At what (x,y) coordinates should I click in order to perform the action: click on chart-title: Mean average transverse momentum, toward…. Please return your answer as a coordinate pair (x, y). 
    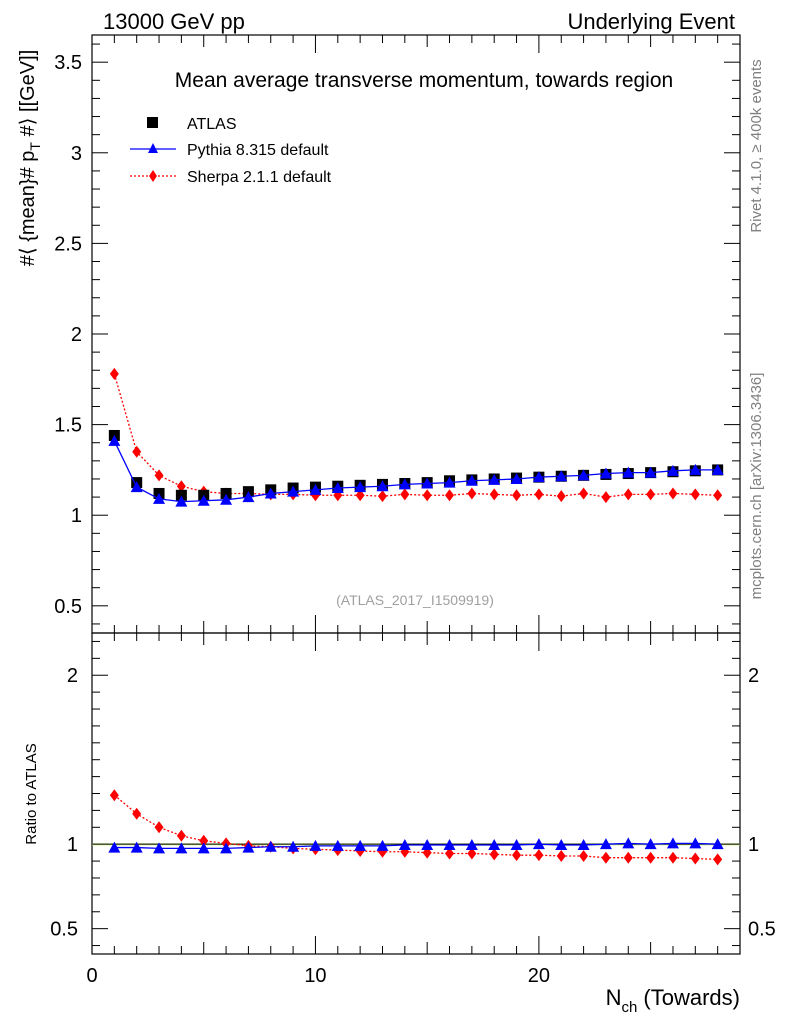
    Looking at the image, I should click on (424, 80).